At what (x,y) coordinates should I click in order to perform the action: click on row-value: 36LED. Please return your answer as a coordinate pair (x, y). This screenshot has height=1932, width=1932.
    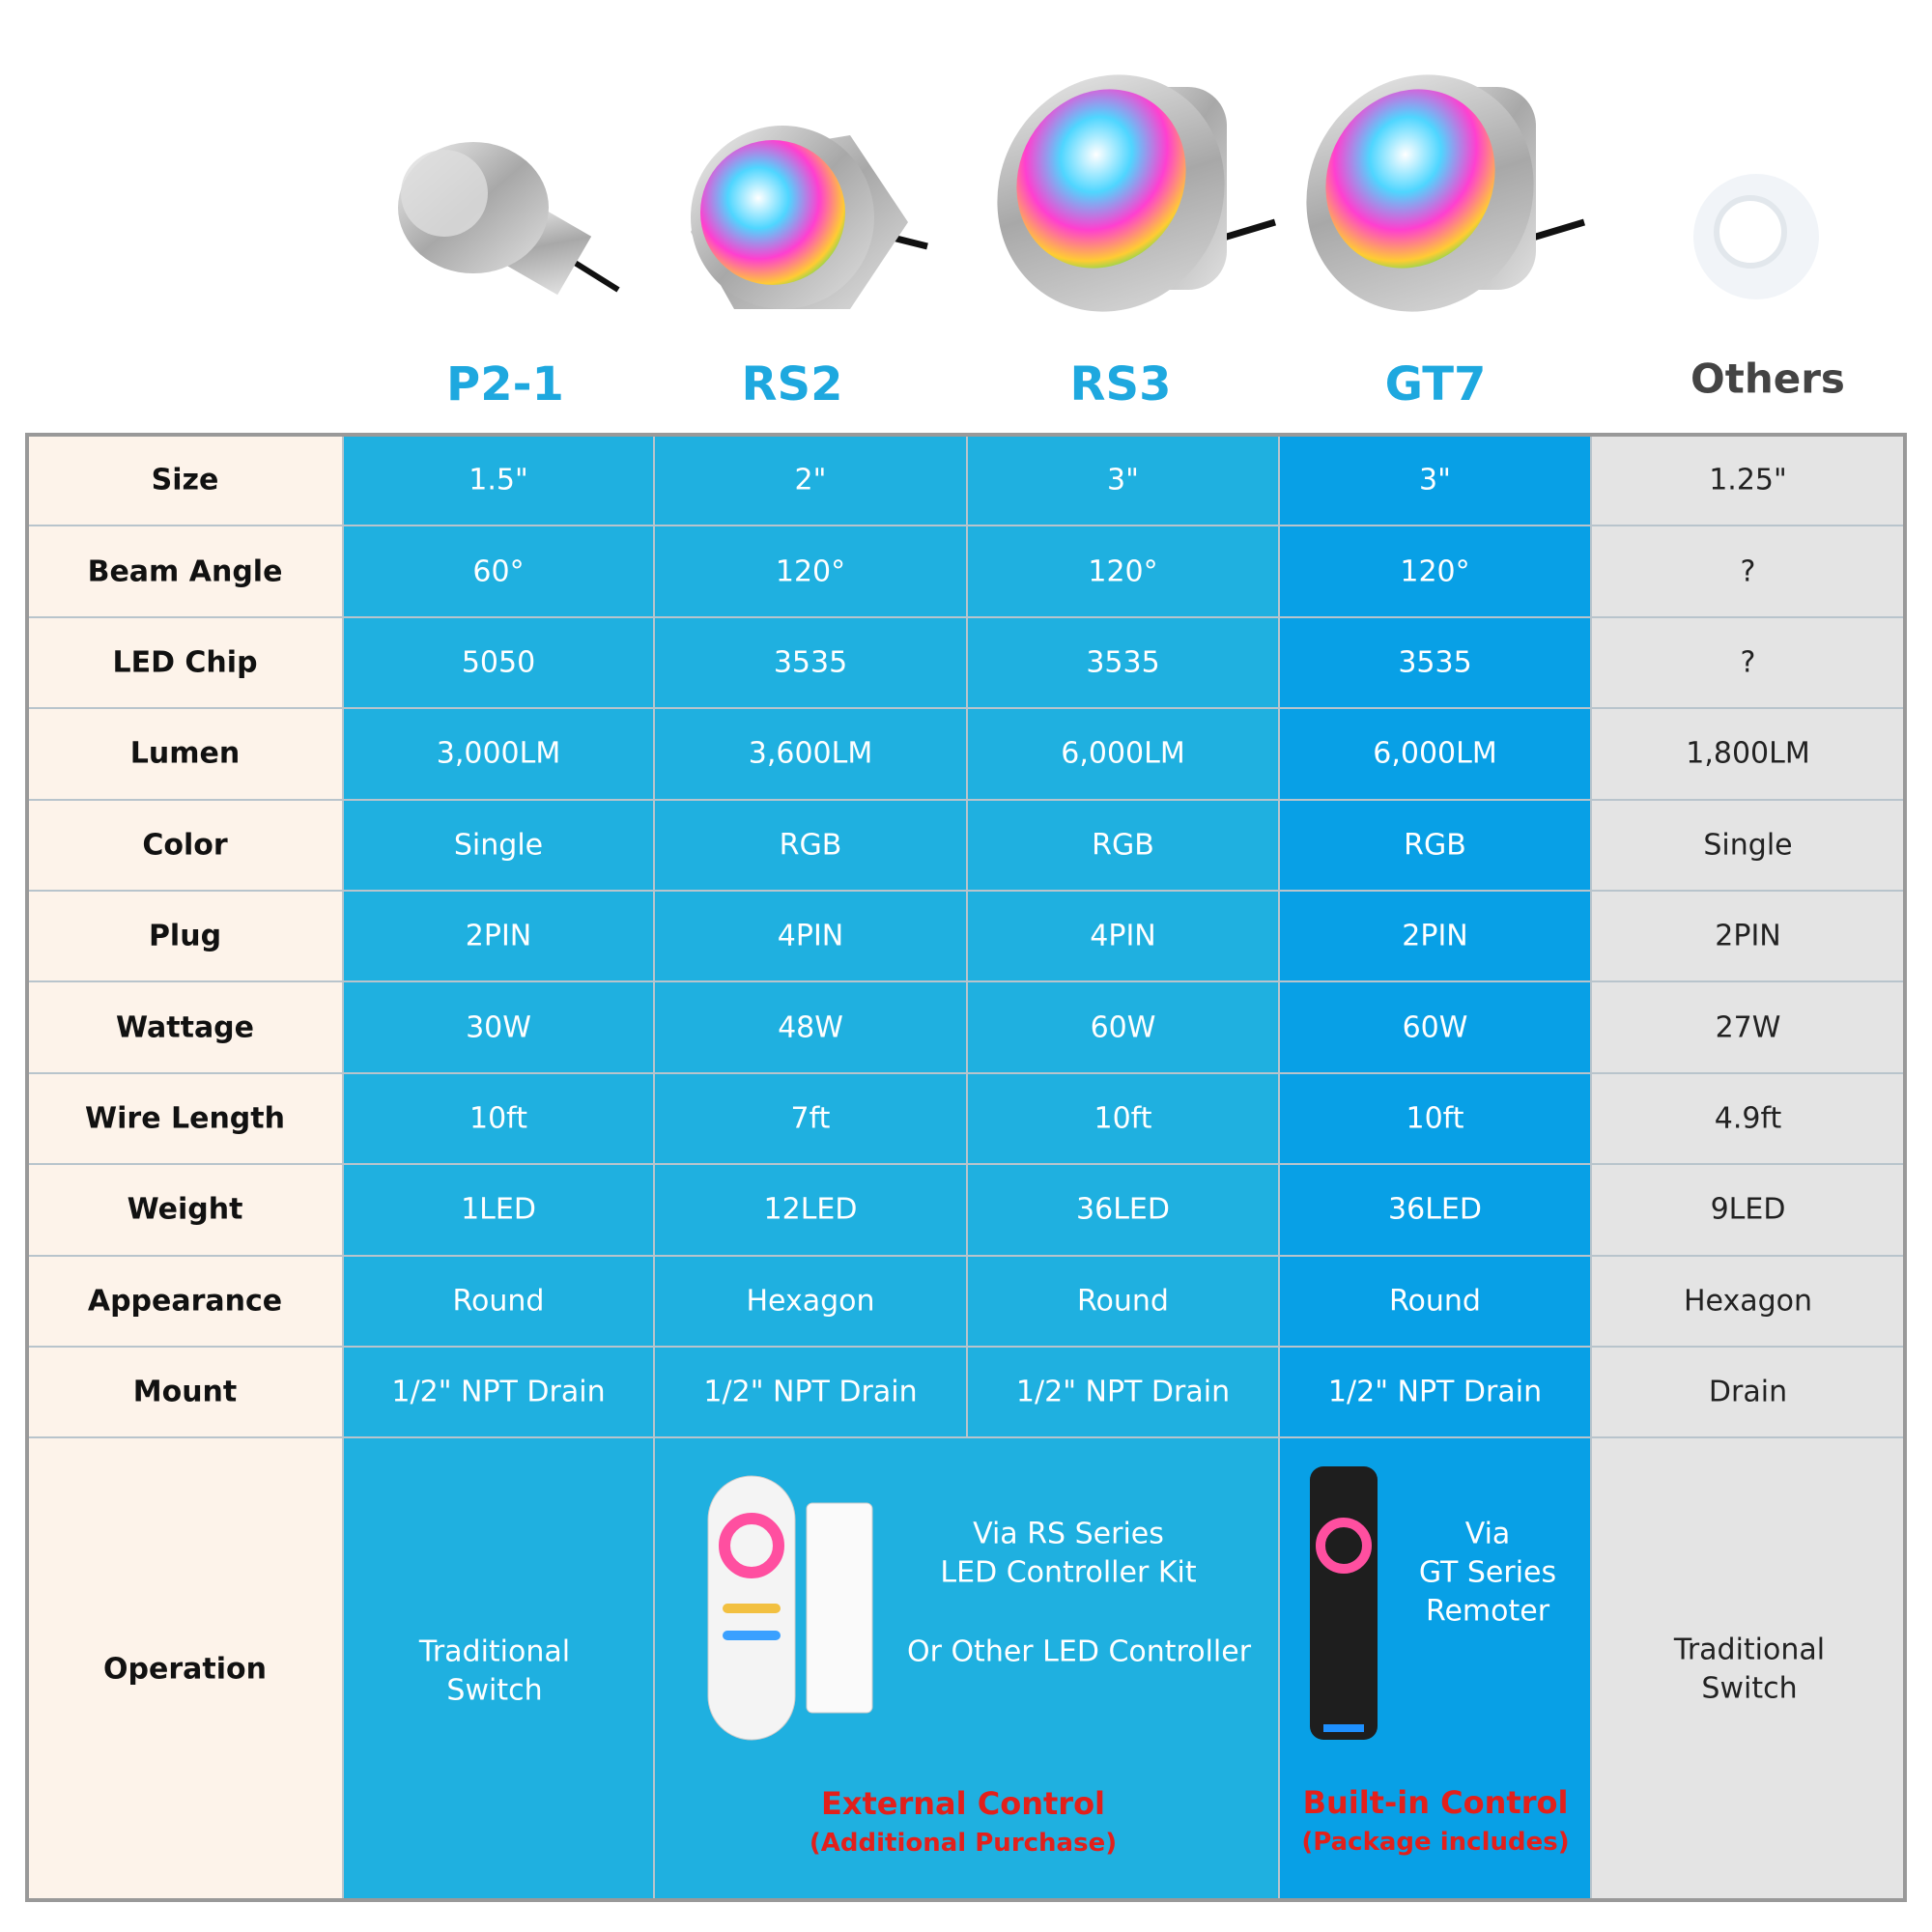
    Looking at the image, I should click on (1123, 1209).